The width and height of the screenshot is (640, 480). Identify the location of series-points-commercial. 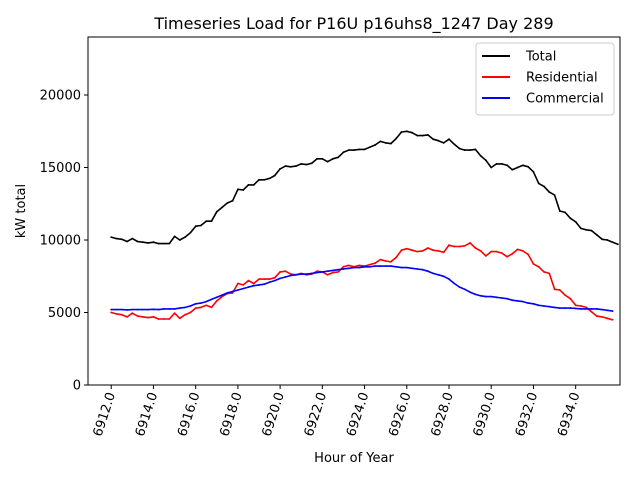
(362, 288).